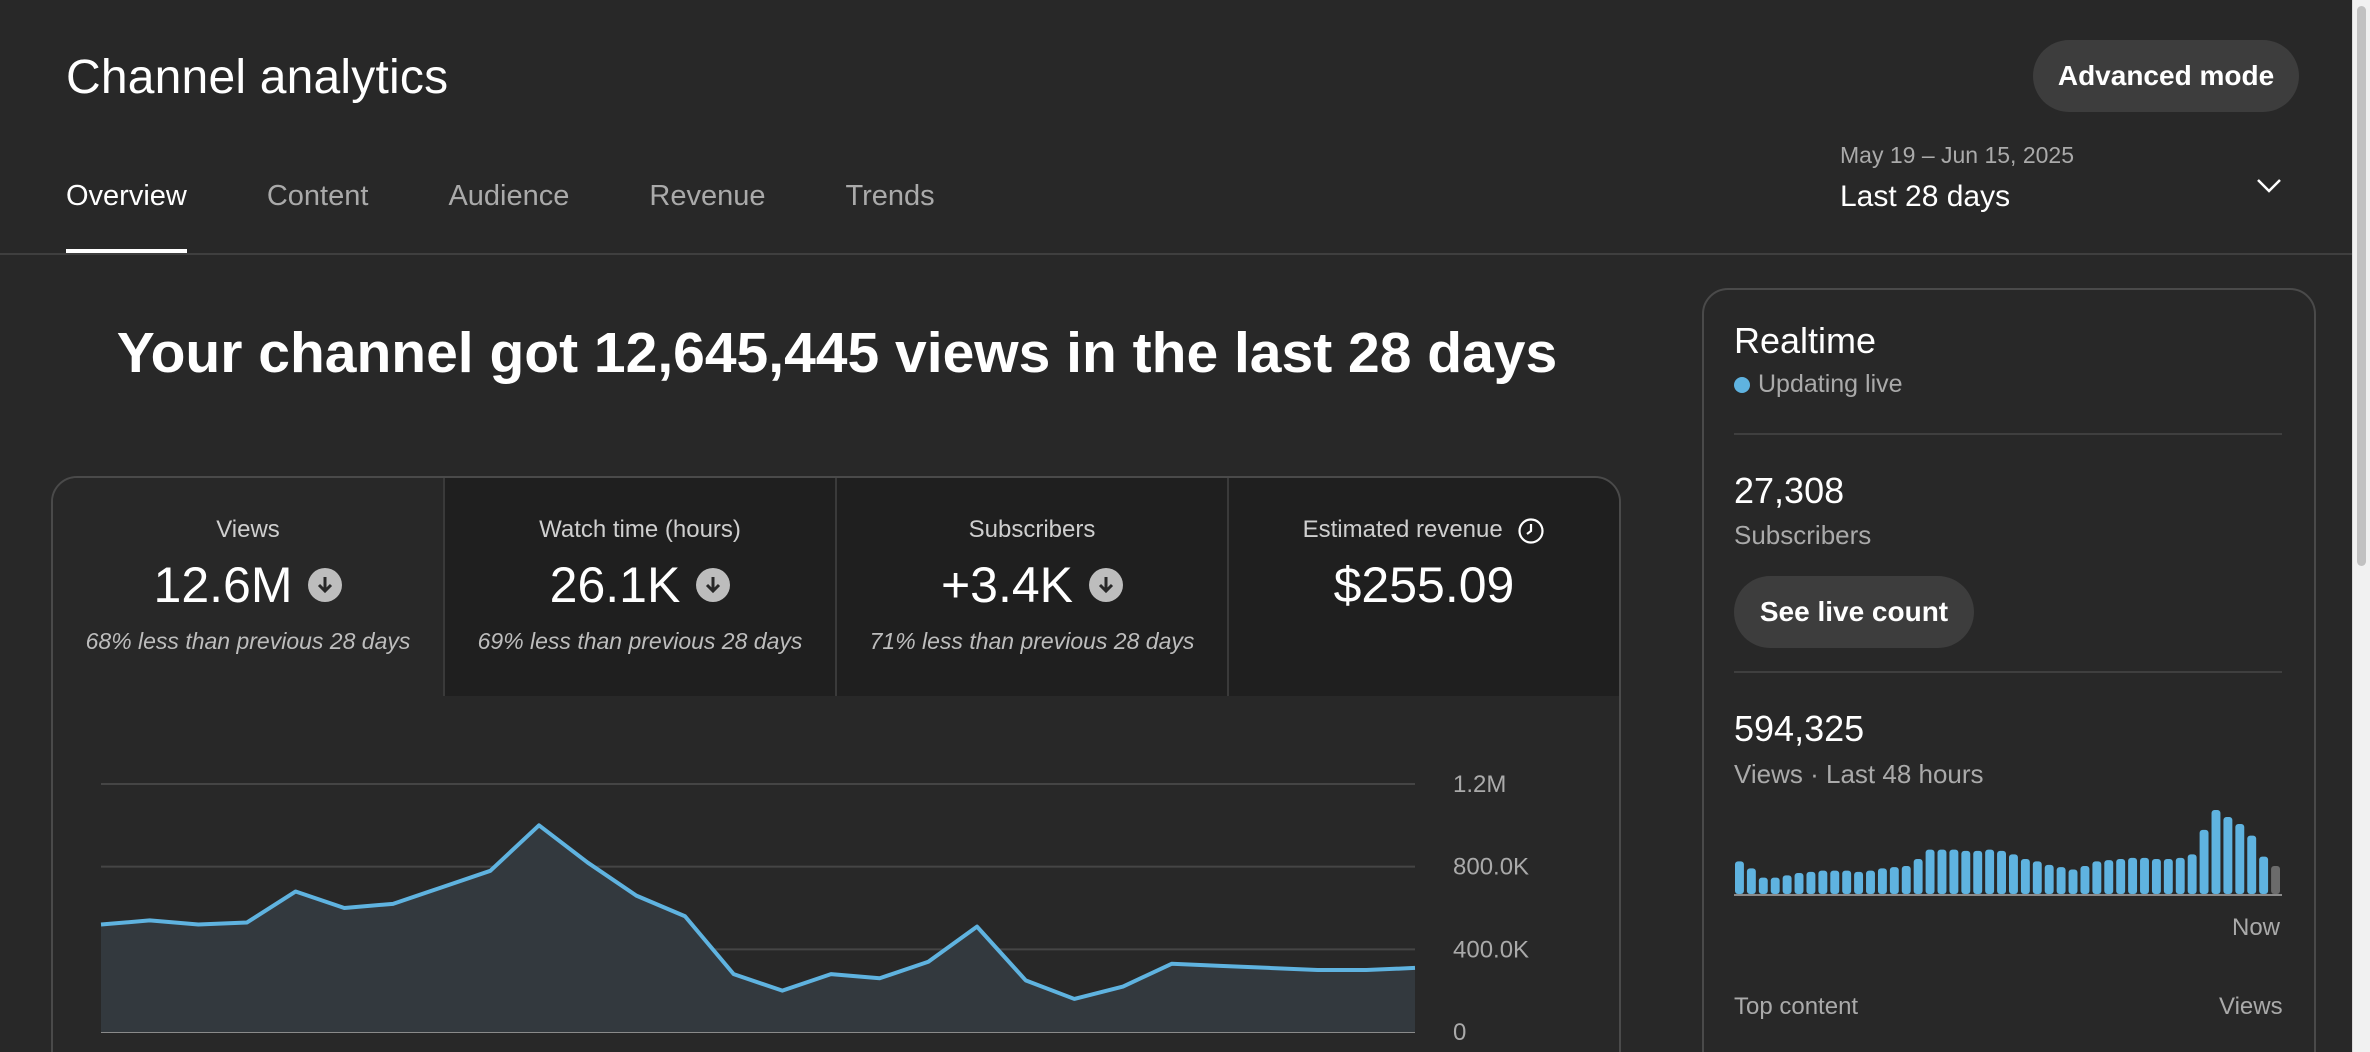 Image resolution: width=2370 pixels, height=1052 pixels. What do you see at coordinates (1957, 155) in the screenshot?
I see `date-range-text: May 19 – Jun 15, 2025` at bounding box center [1957, 155].